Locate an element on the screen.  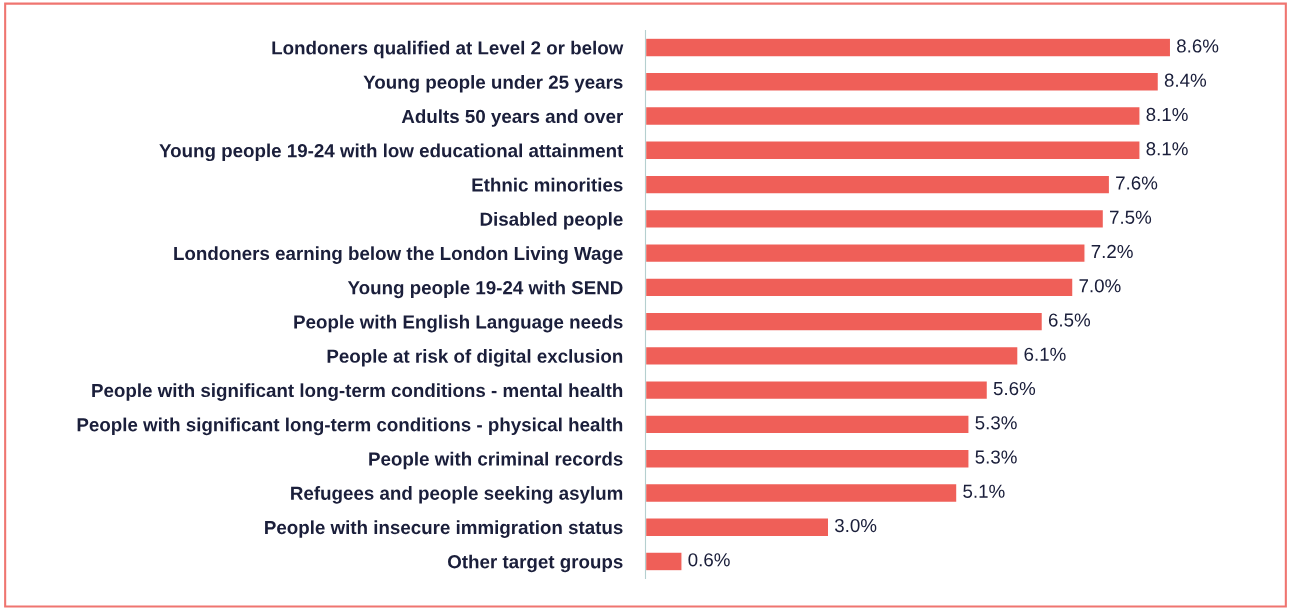
data-label: 7.5% is located at coordinates (1131, 217).